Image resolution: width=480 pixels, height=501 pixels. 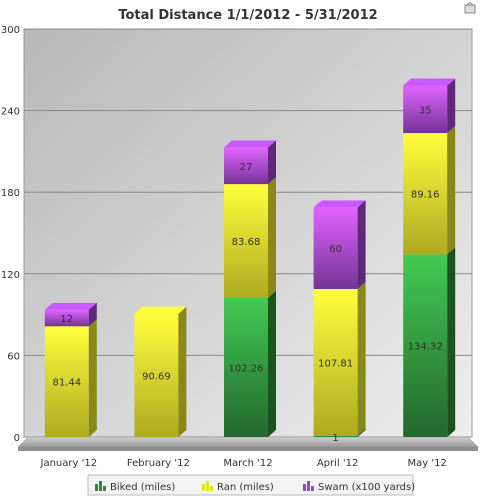 I want to click on chart-floor, so click(x=248, y=442).